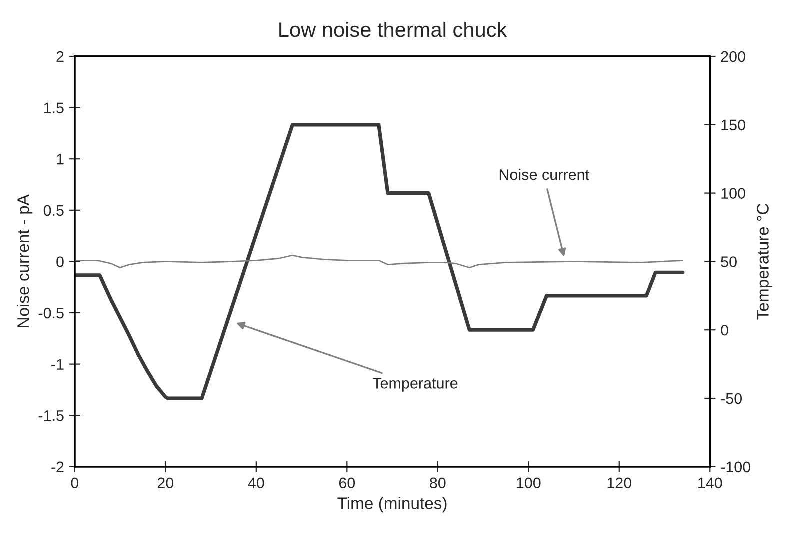 The height and width of the screenshot is (533, 797). What do you see at coordinates (394, 30) in the screenshot?
I see `chart-title: Low noise thermal chuck` at bounding box center [394, 30].